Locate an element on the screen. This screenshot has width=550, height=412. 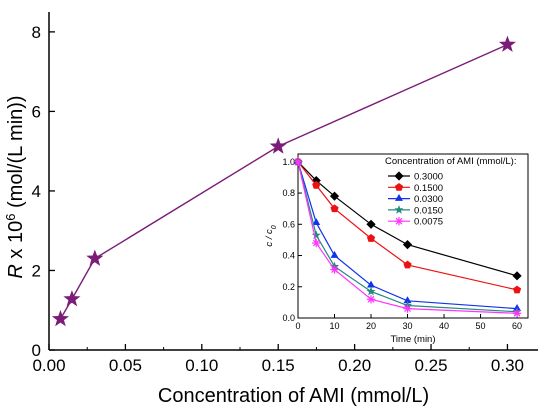
main-x-tick-label: 0.20 is located at coordinates (354, 365).